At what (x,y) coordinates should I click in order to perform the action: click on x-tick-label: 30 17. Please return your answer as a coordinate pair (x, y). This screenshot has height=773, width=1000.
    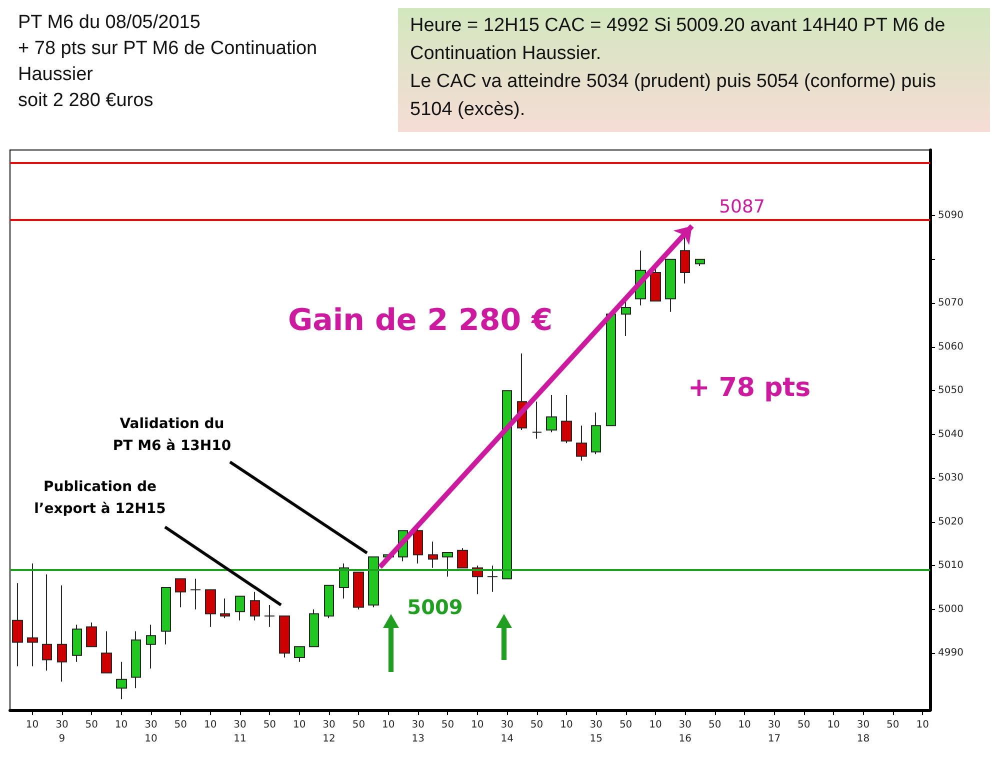
    Looking at the image, I should click on (774, 732).